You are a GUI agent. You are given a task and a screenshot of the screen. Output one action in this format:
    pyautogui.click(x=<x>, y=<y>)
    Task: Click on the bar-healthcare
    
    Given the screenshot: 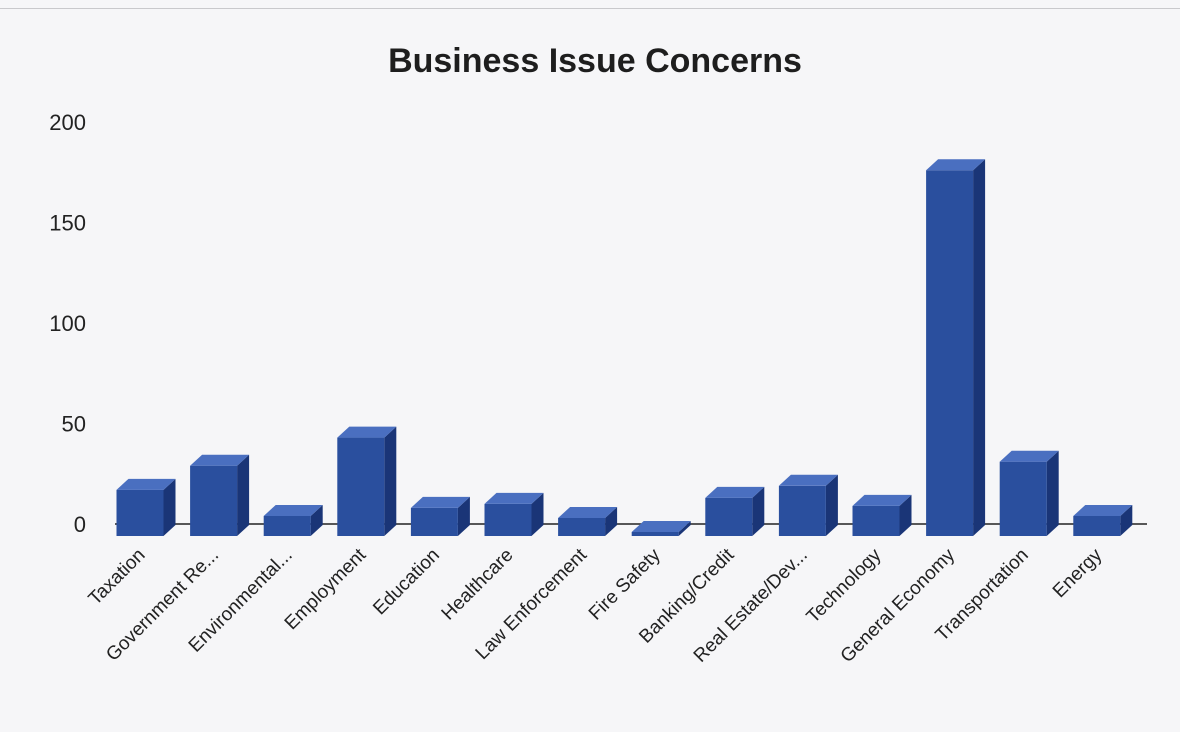 What is the action you would take?
    pyautogui.click(x=514, y=514)
    